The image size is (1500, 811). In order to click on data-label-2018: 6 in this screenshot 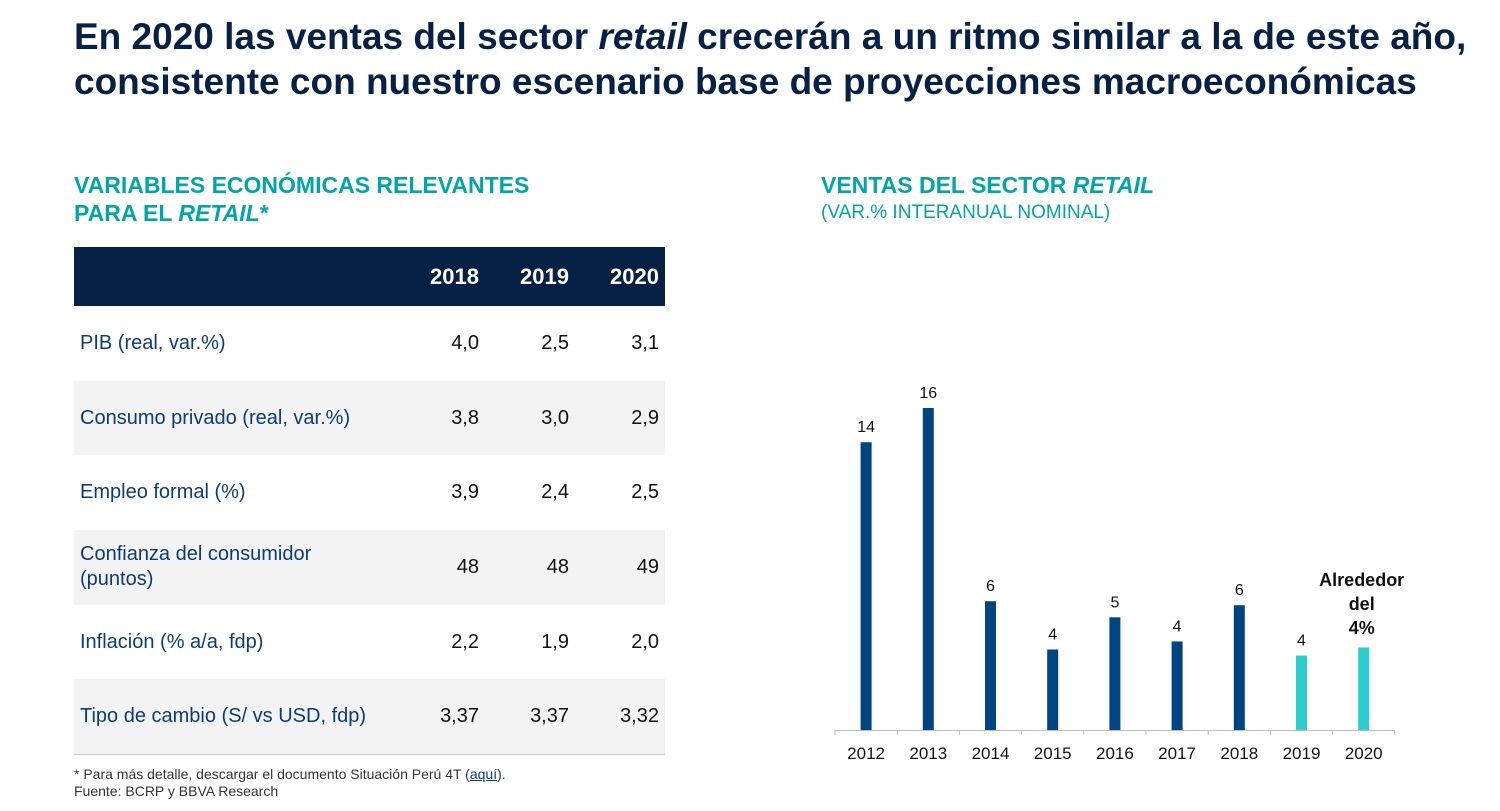, I will do `click(1239, 590)`.